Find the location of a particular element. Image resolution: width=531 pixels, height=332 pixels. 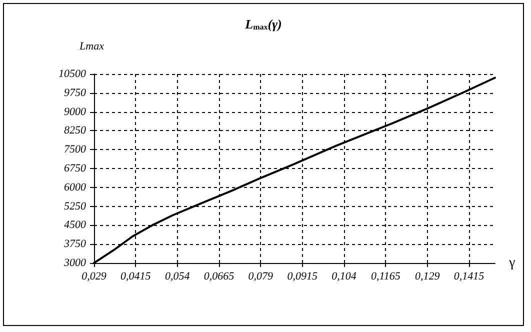

y-tick-label: 9000 is located at coordinates (75, 112).